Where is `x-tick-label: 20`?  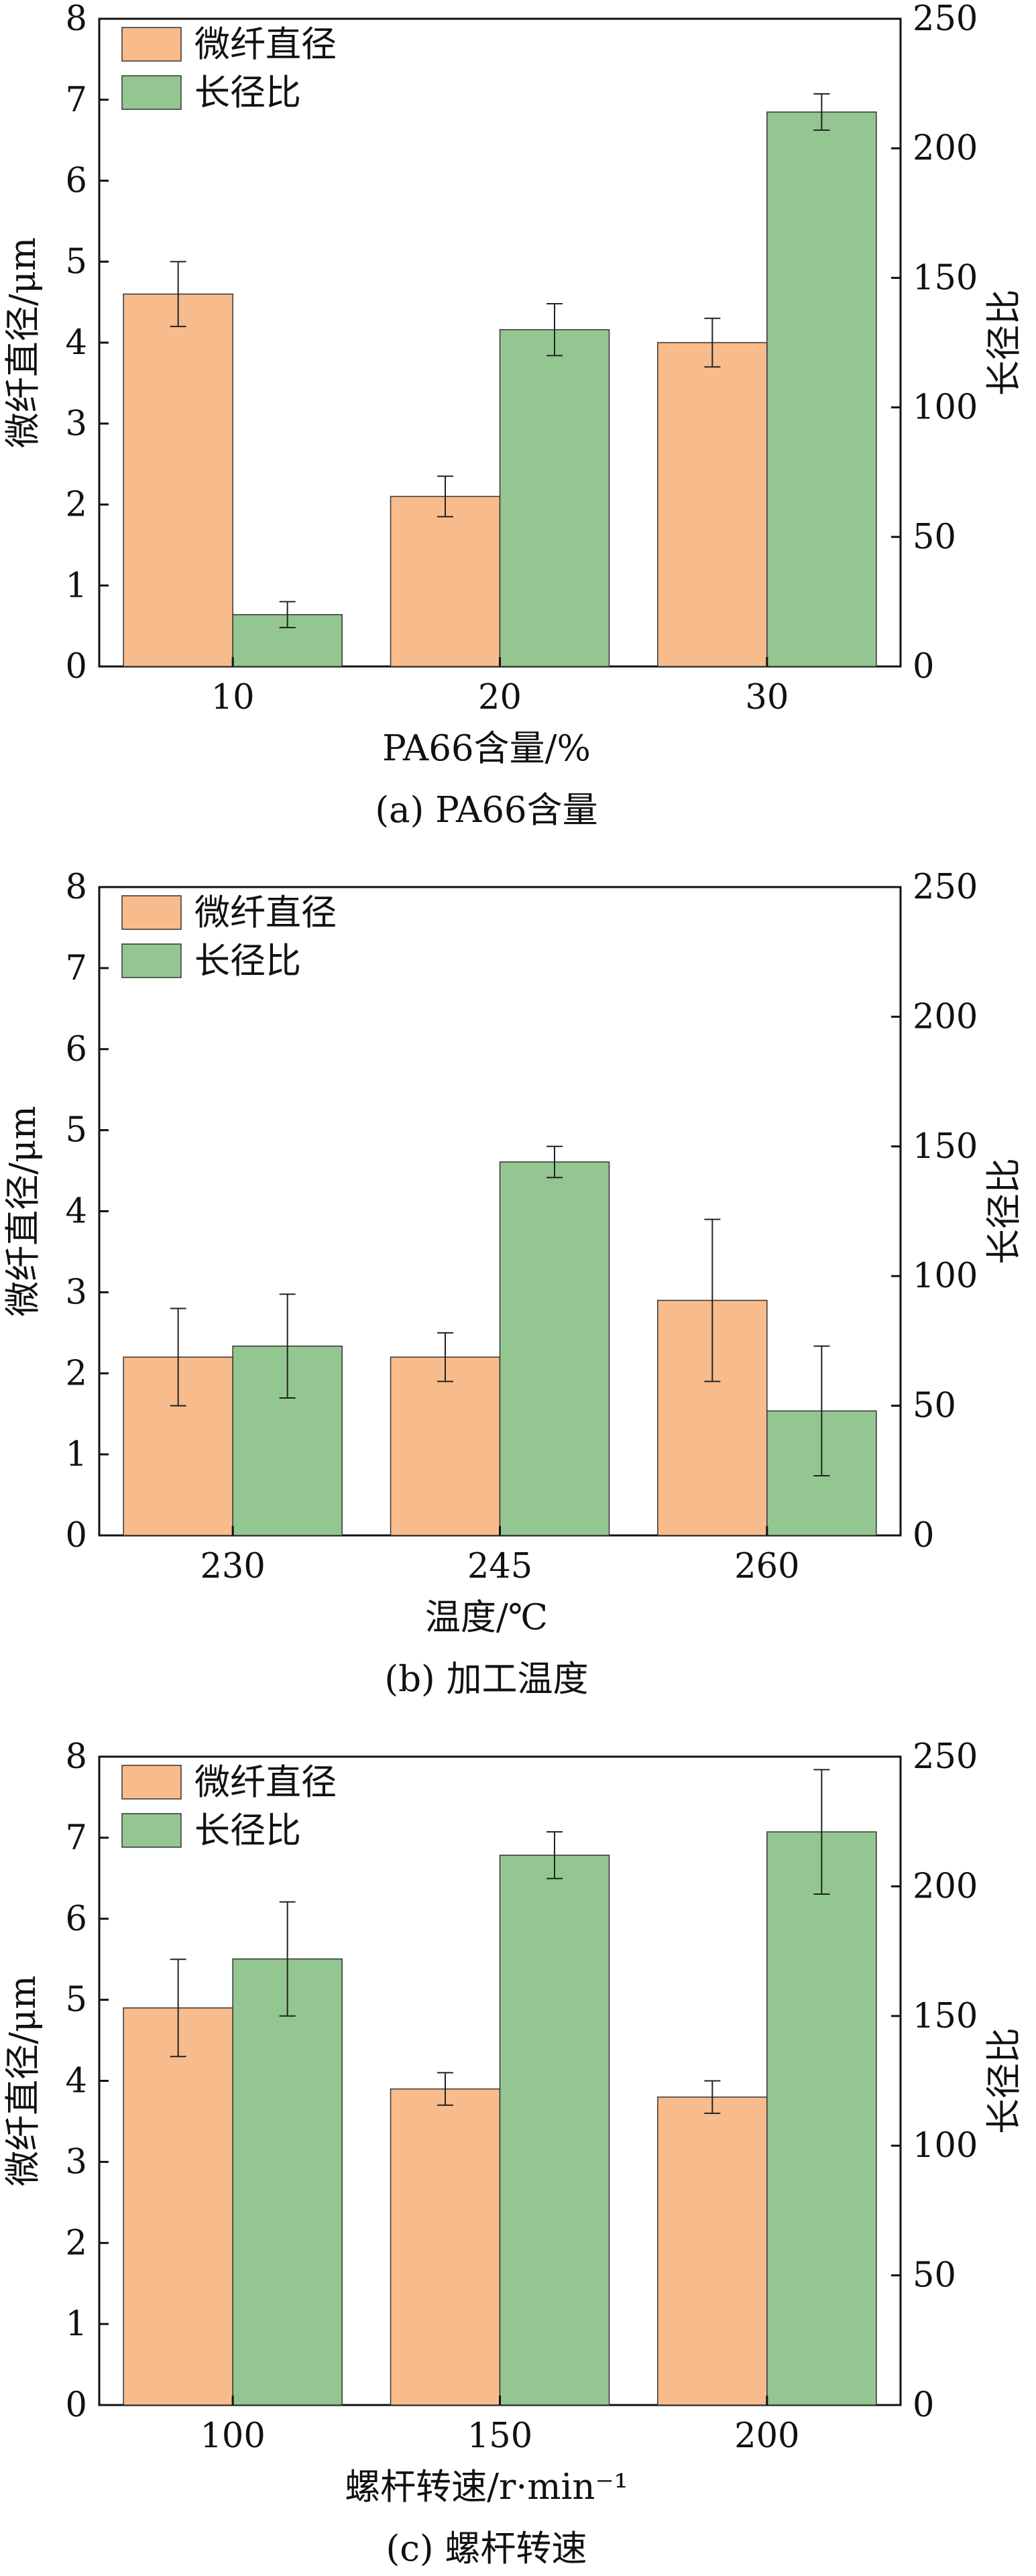 x-tick-label: 20 is located at coordinates (500, 697).